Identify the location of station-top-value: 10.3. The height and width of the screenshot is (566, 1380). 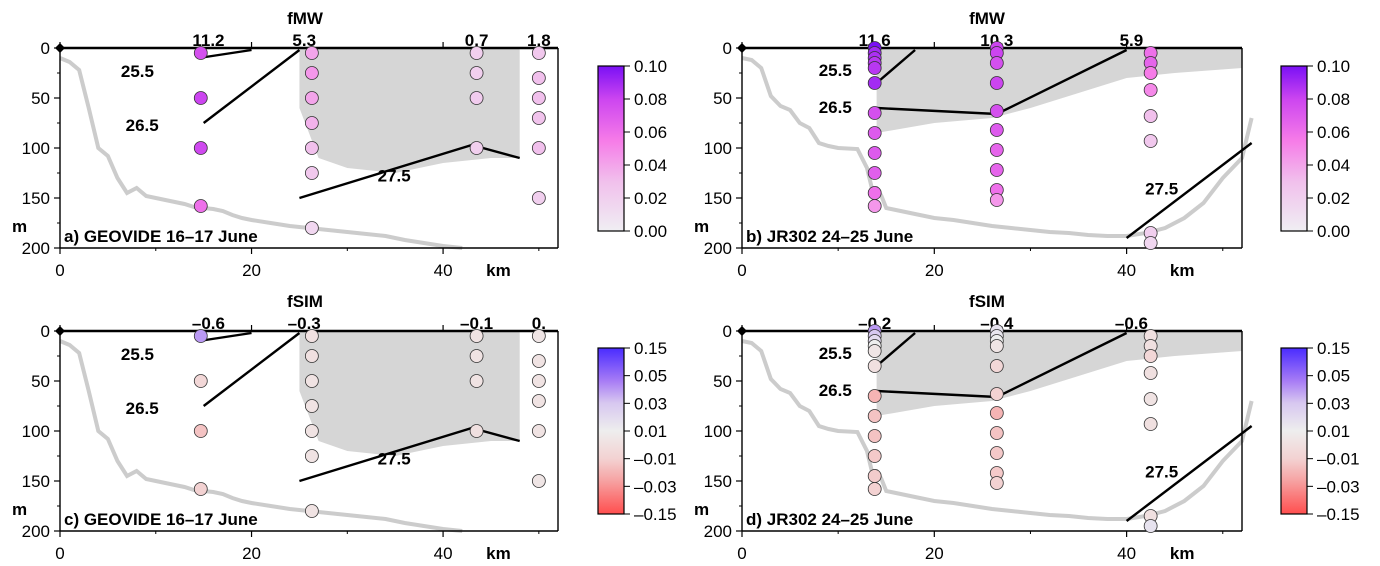
(996, 40).